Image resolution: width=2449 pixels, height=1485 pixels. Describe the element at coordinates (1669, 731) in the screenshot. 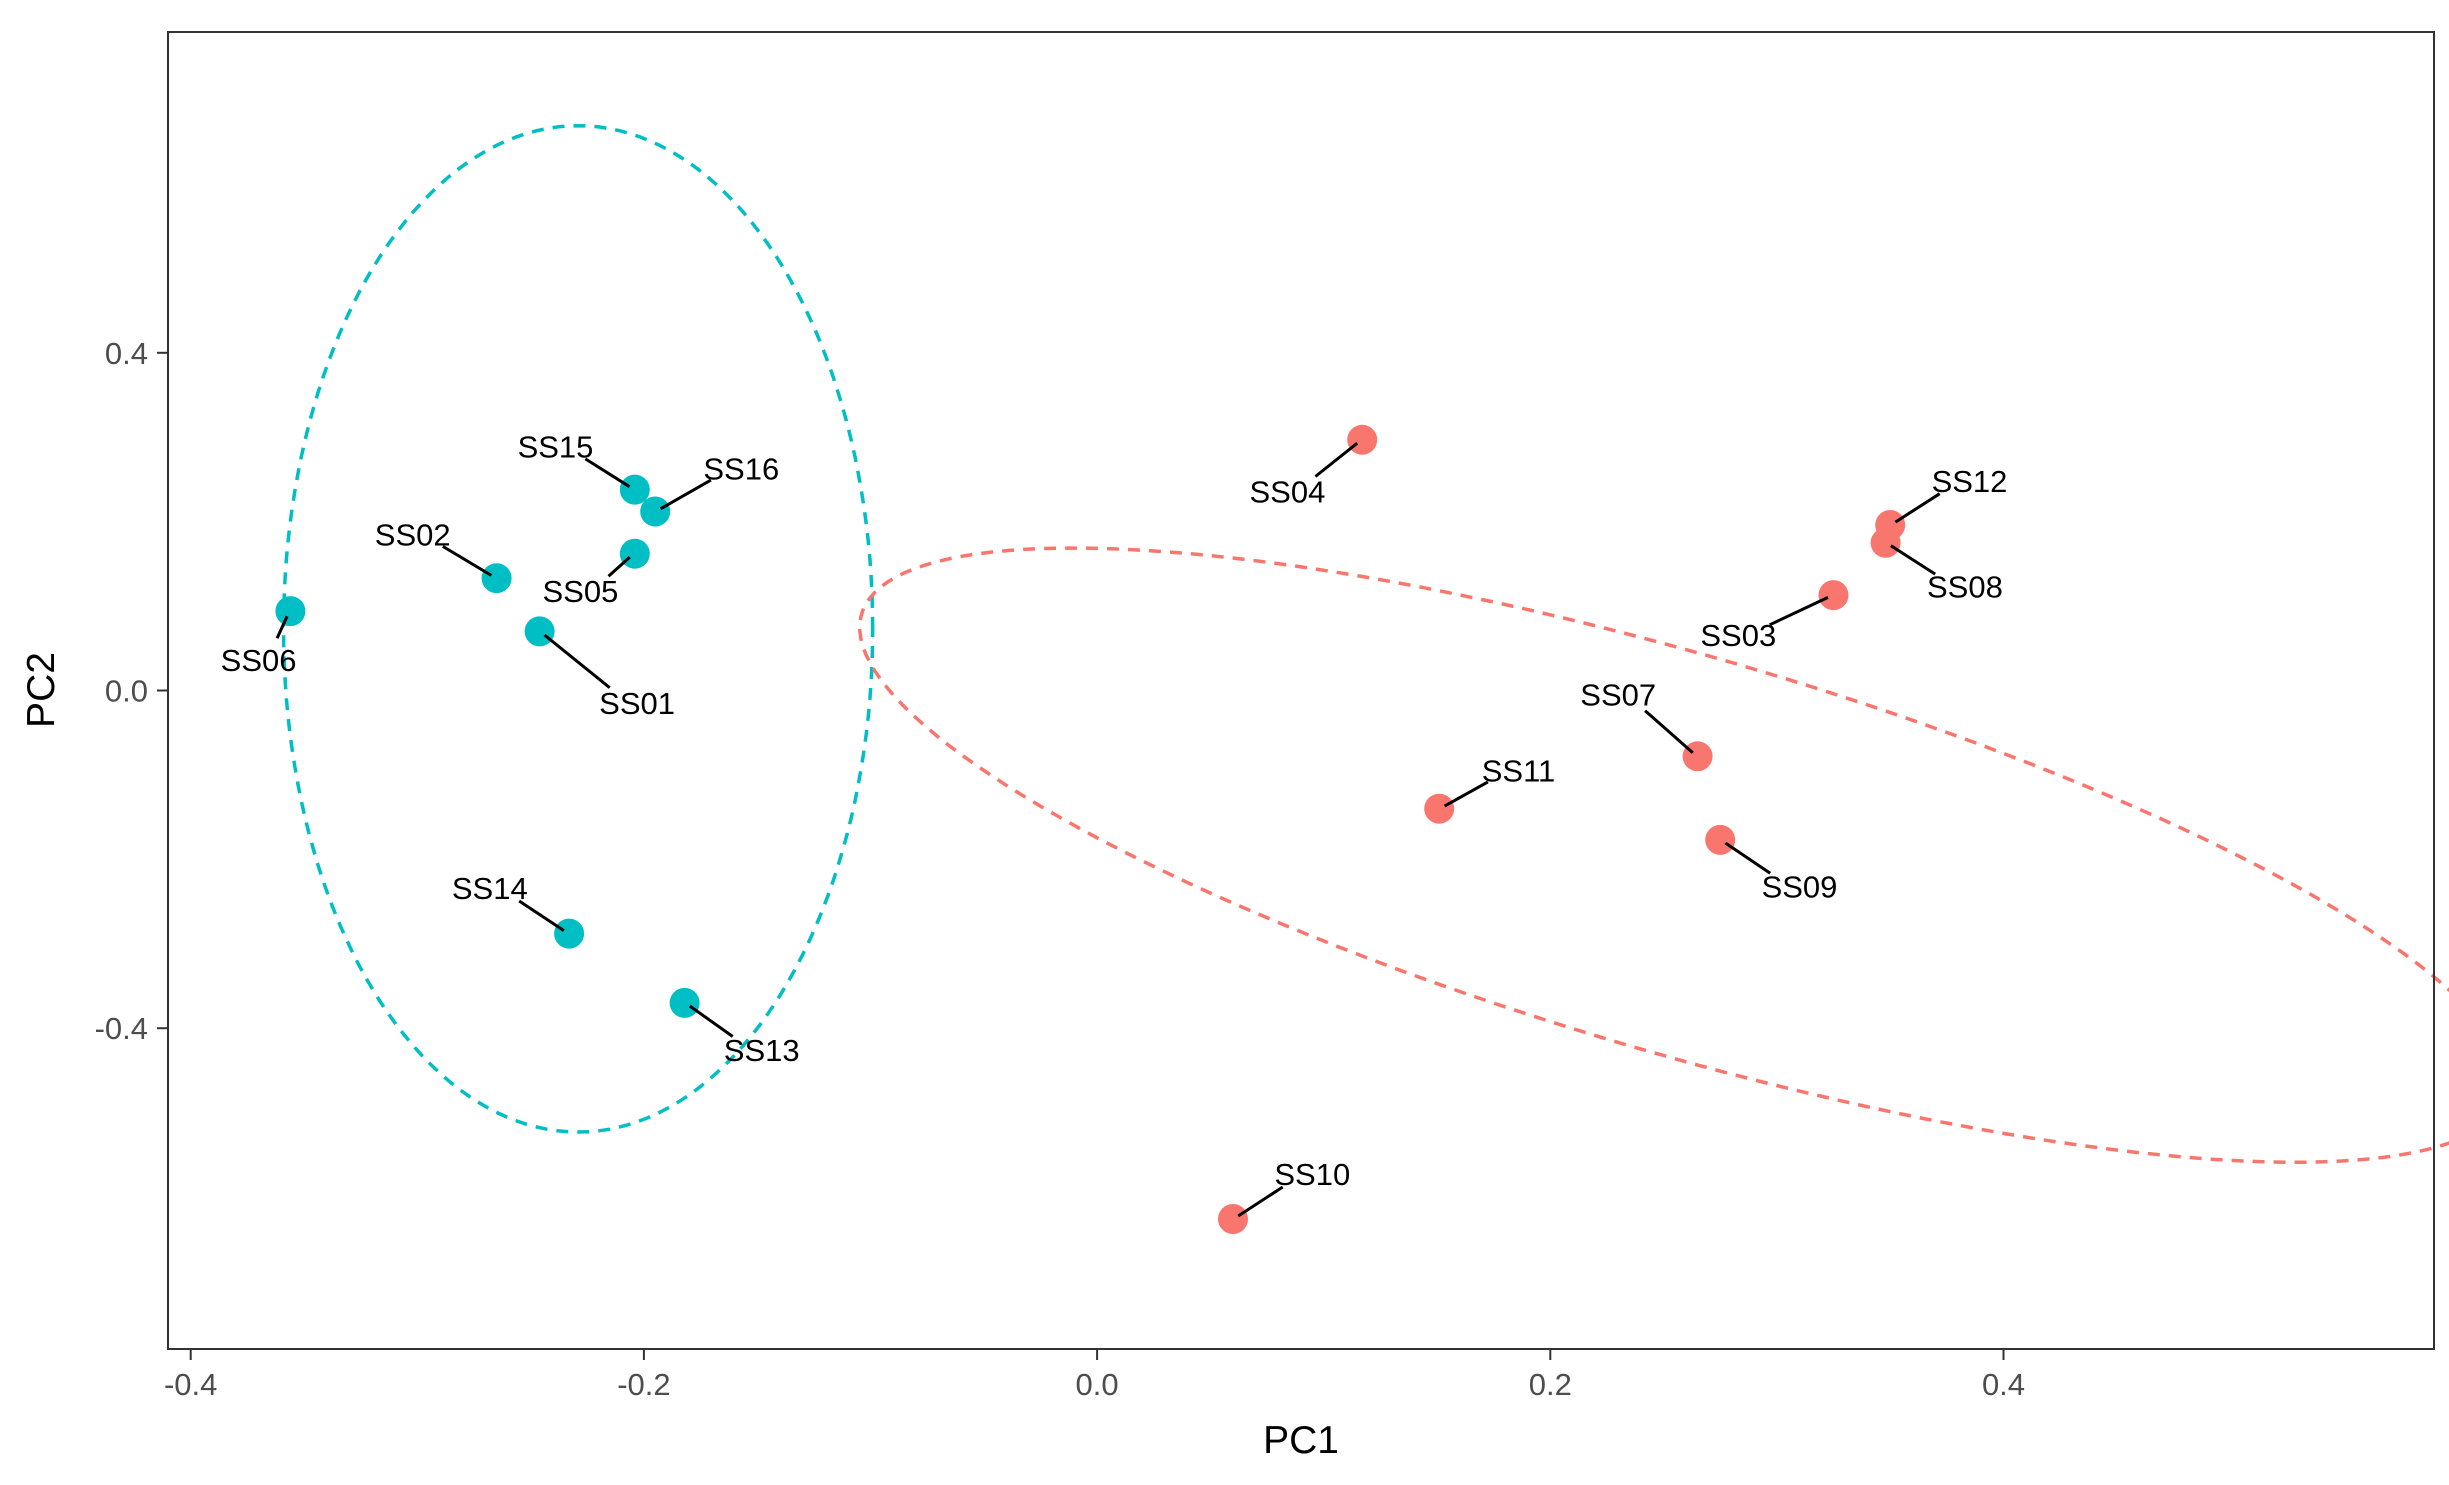

I see `ss07-leader-line` at that location.